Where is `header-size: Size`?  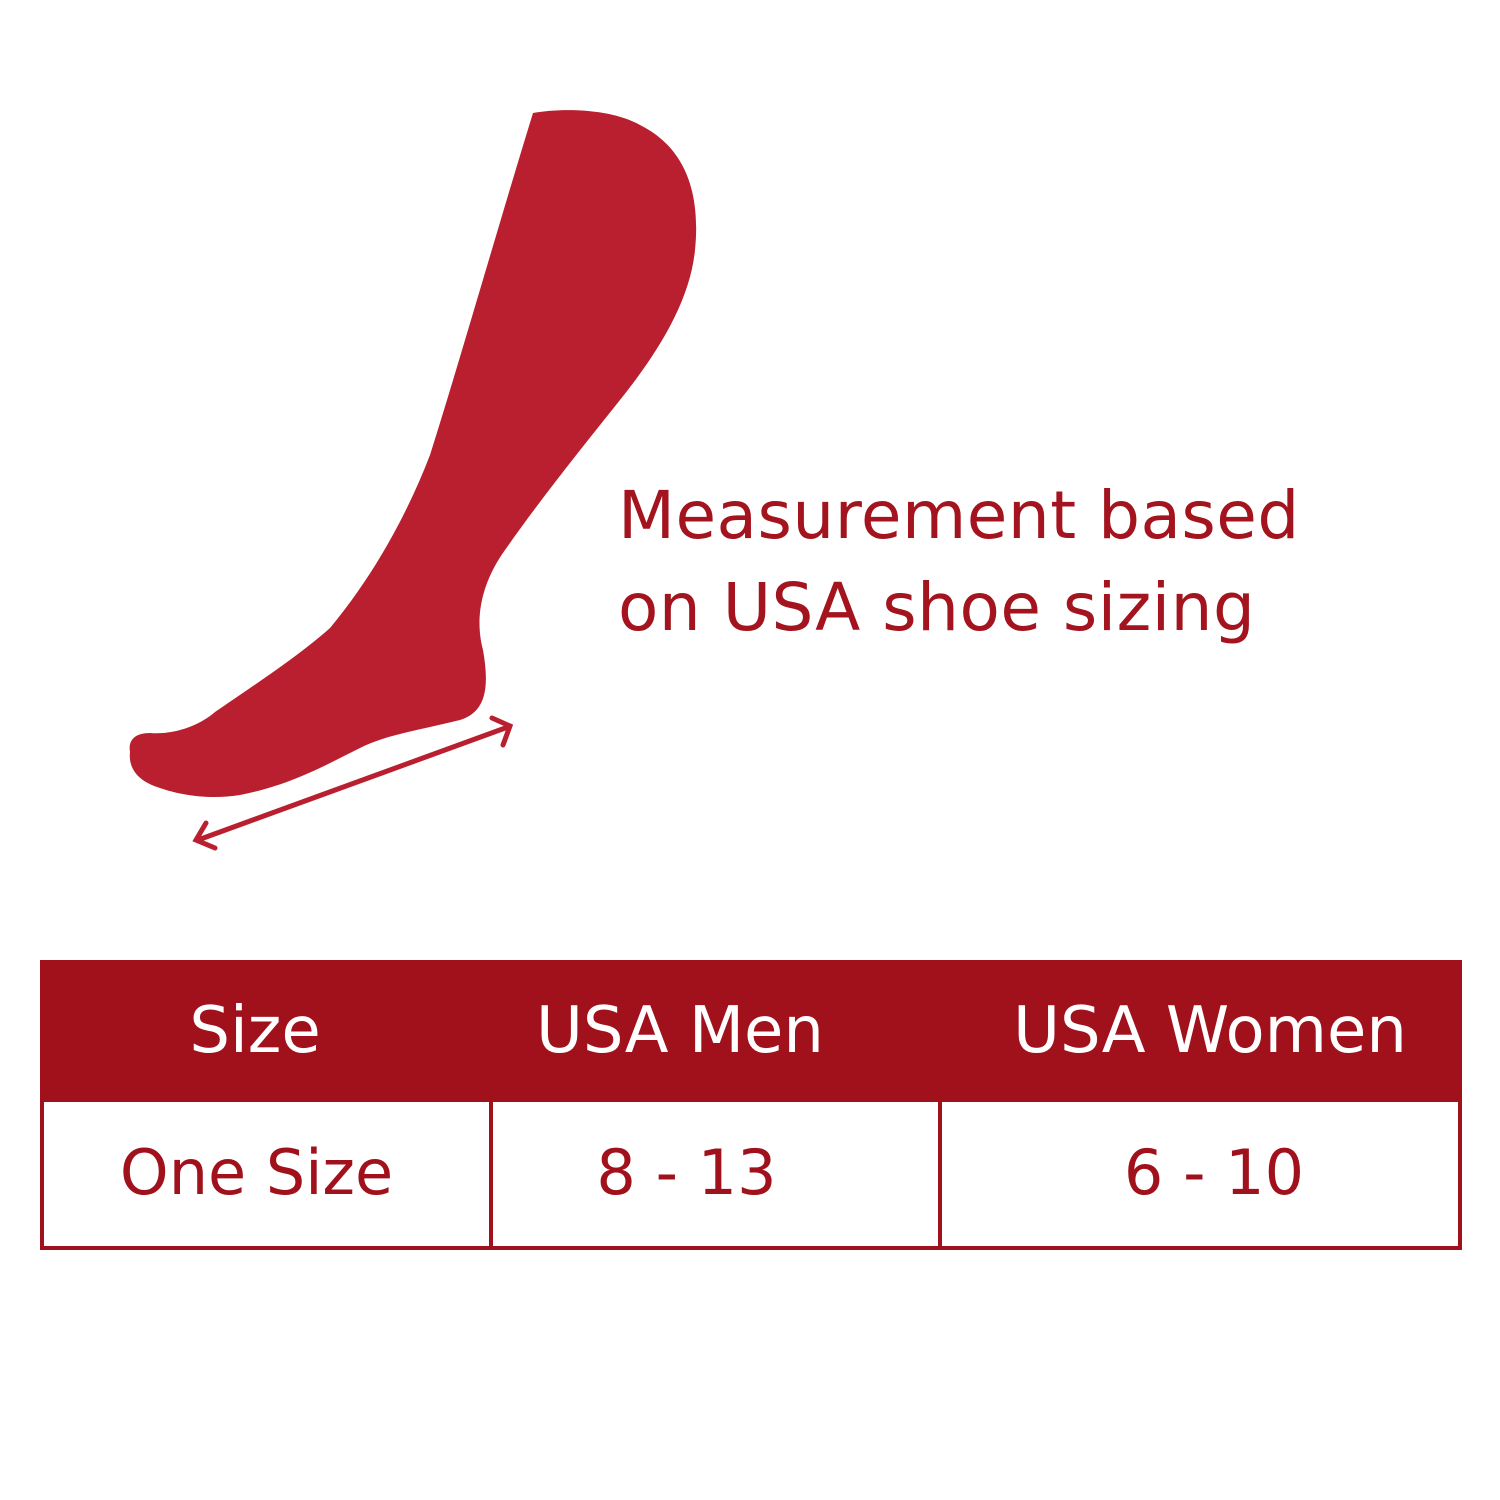 header-size: Size is located at coordinates (255, 1031).